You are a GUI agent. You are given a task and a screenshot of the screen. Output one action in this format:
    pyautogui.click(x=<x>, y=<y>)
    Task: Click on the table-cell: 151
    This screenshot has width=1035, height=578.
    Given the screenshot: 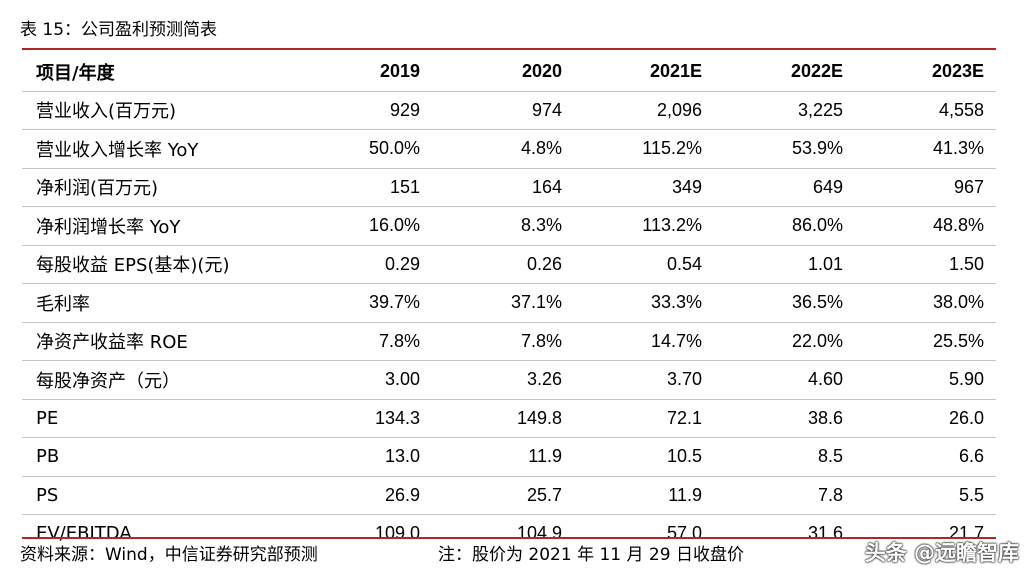 What is the action you would take?
    pyautogui.click(x=375, y=187)
    